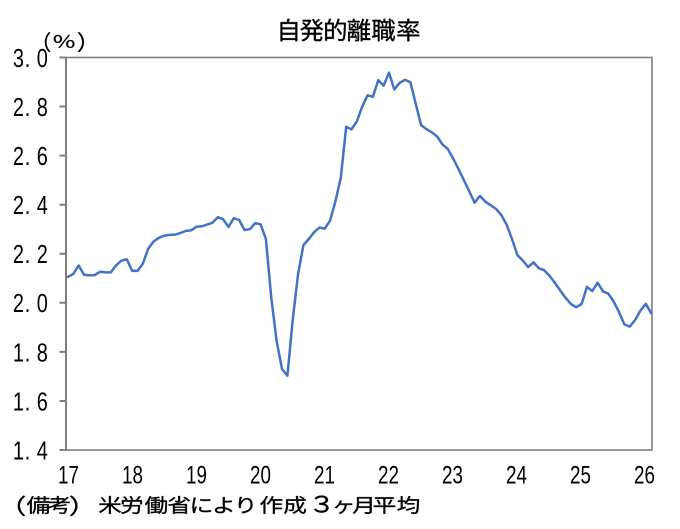 The image size is (680, 529). What do you see at coordinates (260, 475) in the screenshot?
I see `svg-text: 20` at bounding box center [260, 475].